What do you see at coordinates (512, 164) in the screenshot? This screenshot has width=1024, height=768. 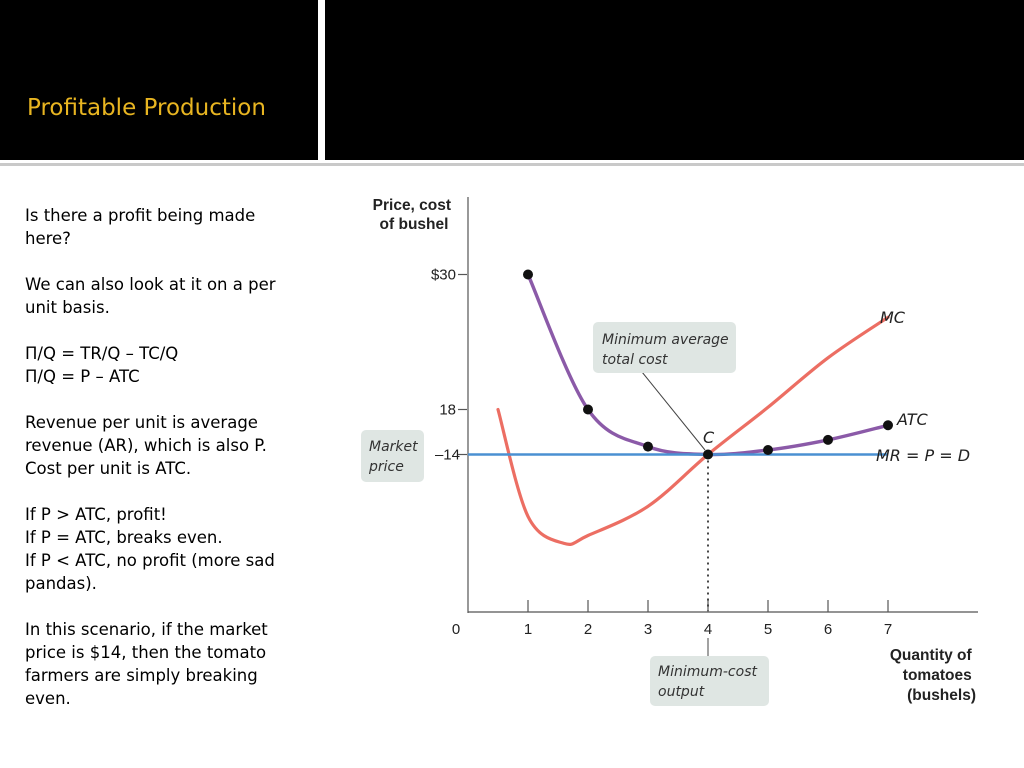 I see `divider-rule` at bounding box center [512, 164].